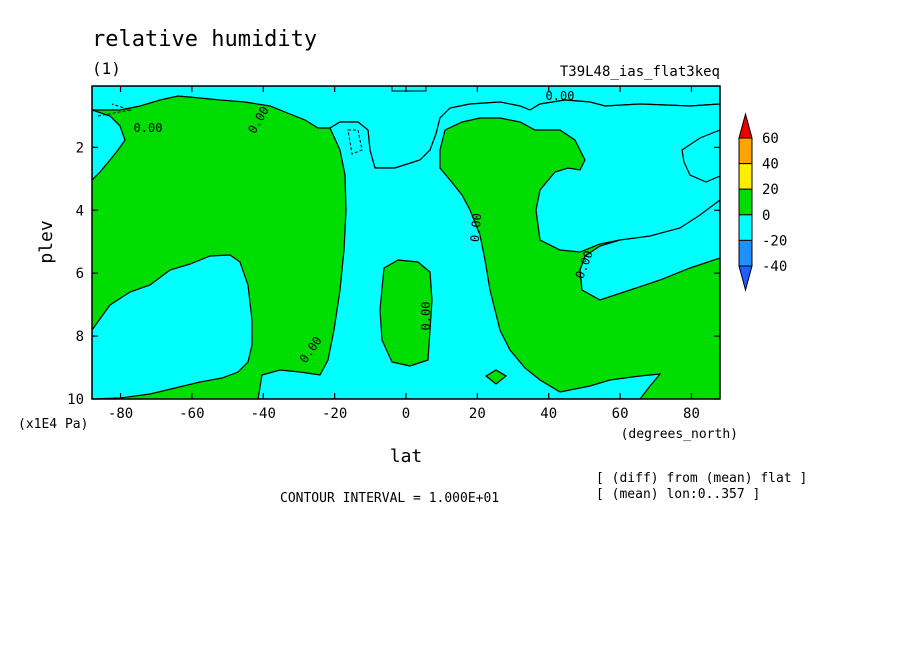 This screenshot has height=654, width=904. I want to click on y-tick-label: 2, so click(80, 148).